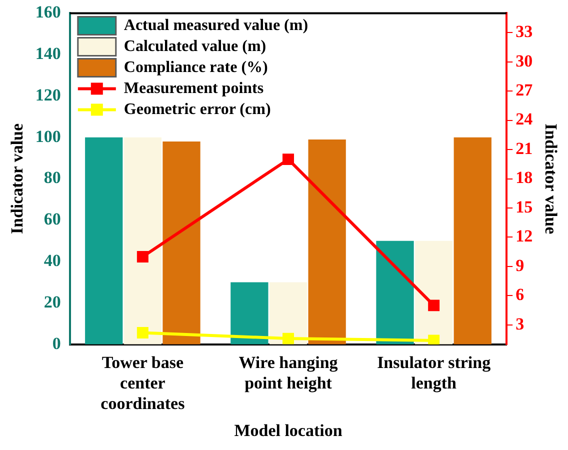 The image size is (568, 450). Describe the element at coordinates (524, 236) in the screenshot. I see `y2-tick-label: 12` at that location.